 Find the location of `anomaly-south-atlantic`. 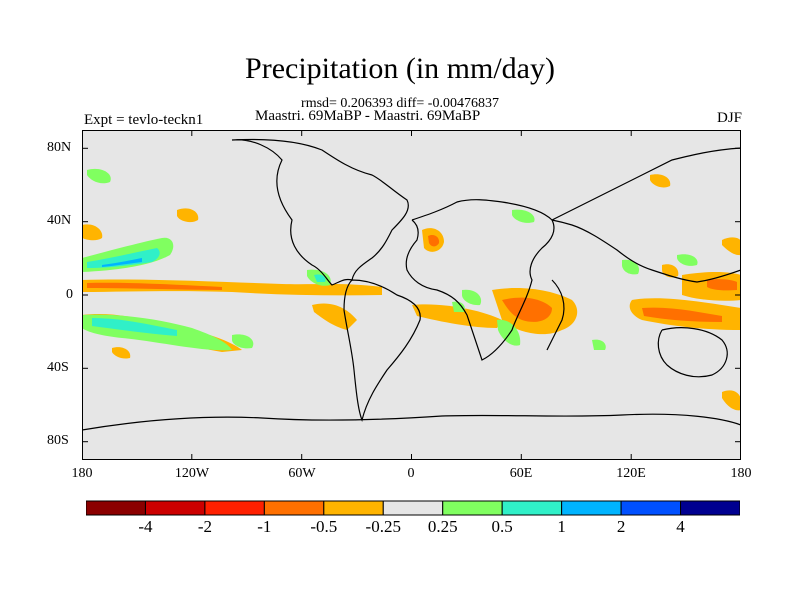

anomaly-south-atlantic is located at coordinates (243, 341).